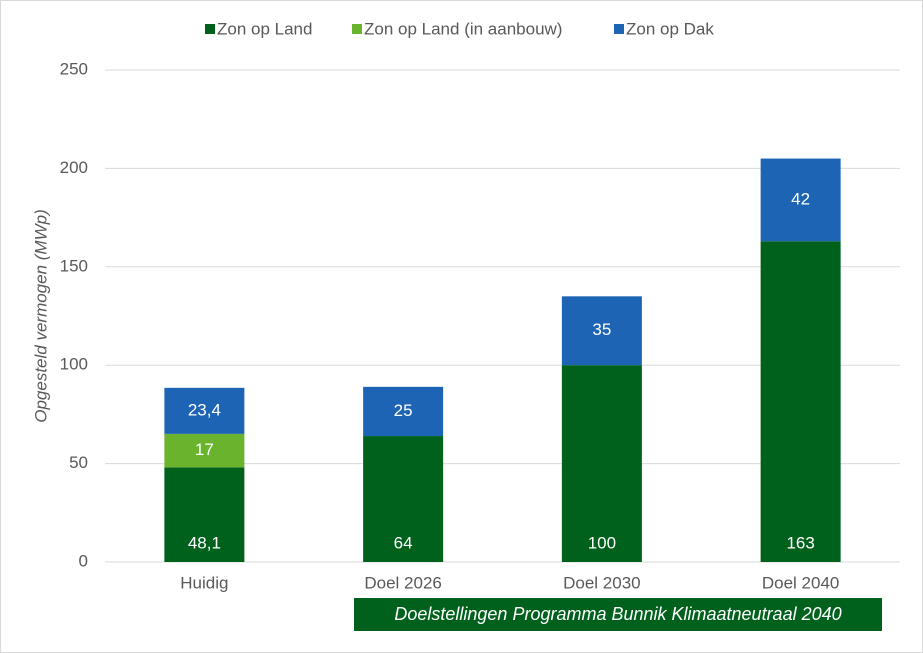 The image size is (923, 653). Describe the element at coordinates (403, 582) in the screenshot. I see `x-tick-label: Doel 2026` at that location.